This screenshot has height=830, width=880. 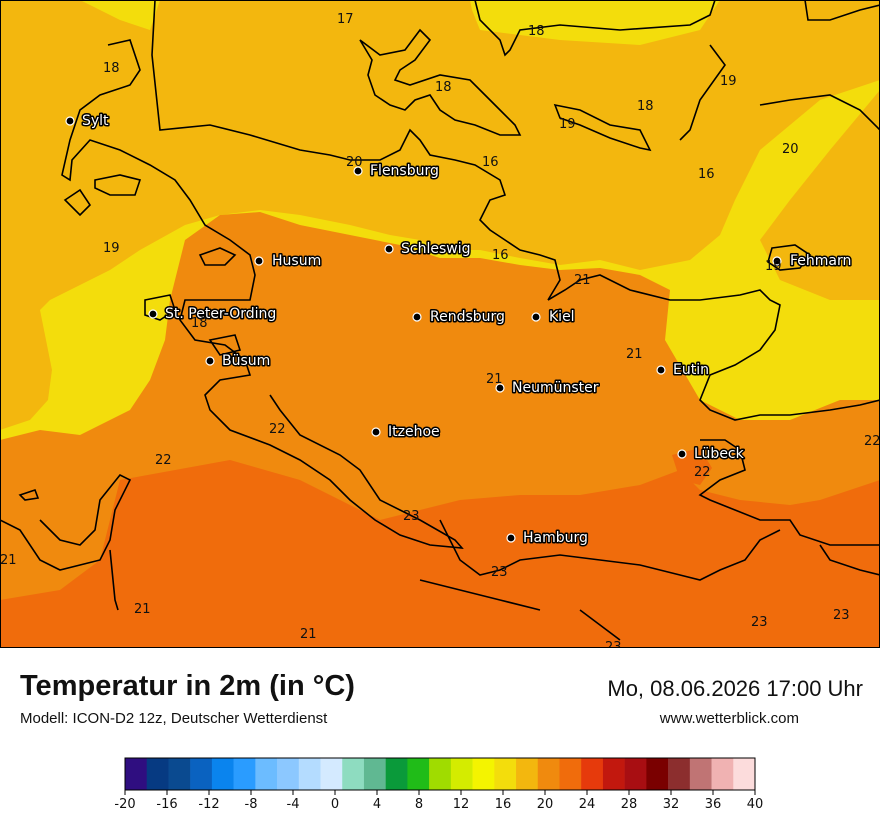 I want to click on svg-text: Schleswig, so click(x=435, y=249).